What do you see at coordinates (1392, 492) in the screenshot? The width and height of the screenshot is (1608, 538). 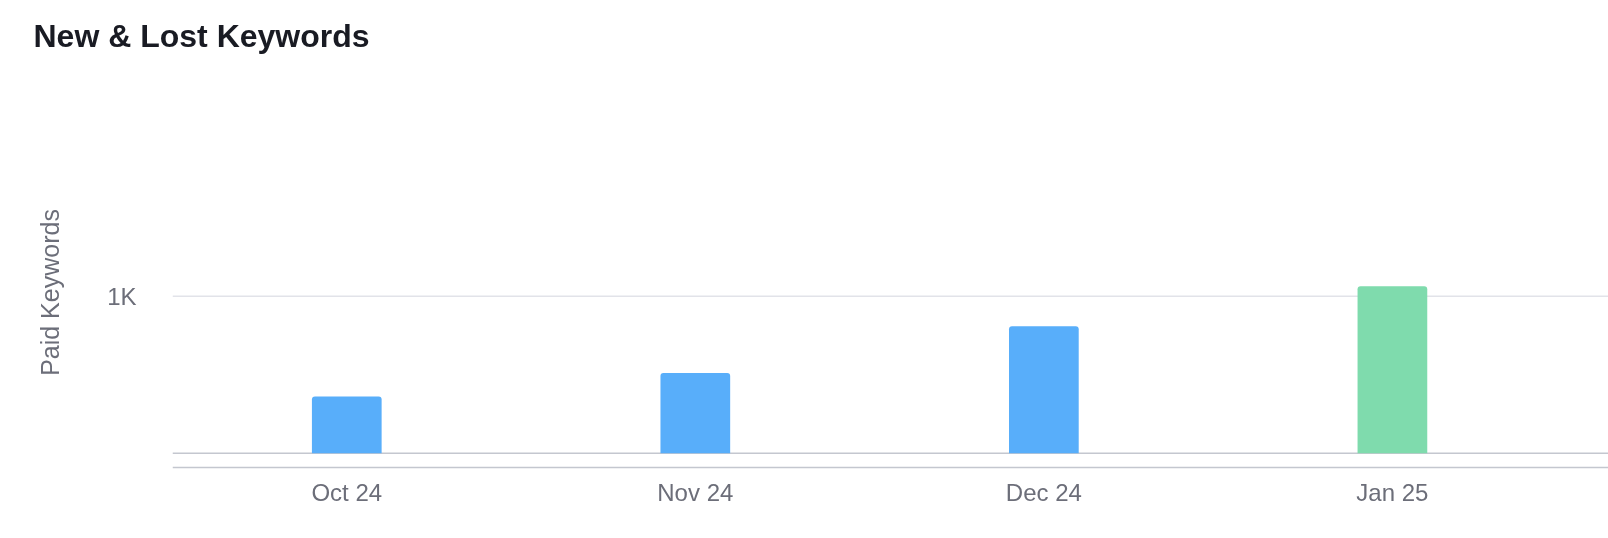 I see `x-tick-label: Jan 25` at bounding box center [1392, 492].